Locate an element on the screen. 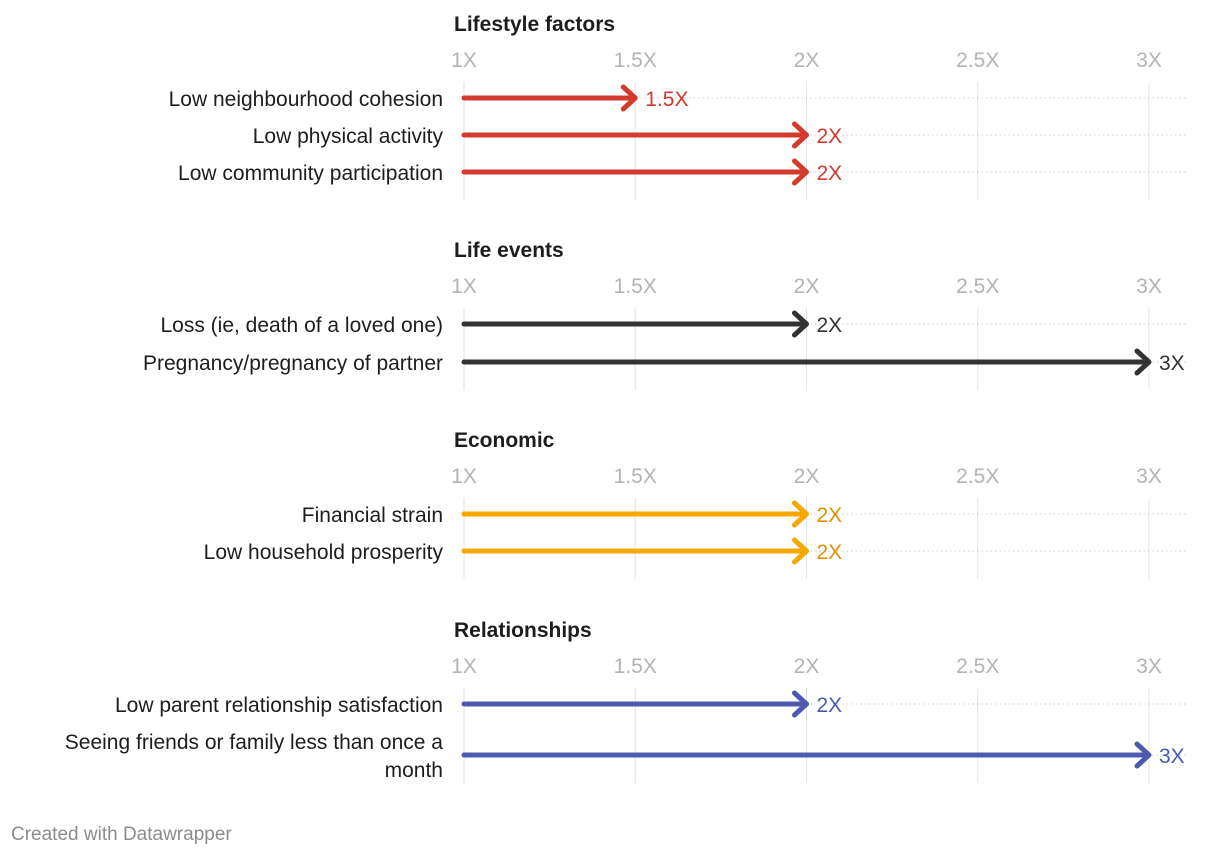  row-label: Financial strain is located at coordinates (372, 515).